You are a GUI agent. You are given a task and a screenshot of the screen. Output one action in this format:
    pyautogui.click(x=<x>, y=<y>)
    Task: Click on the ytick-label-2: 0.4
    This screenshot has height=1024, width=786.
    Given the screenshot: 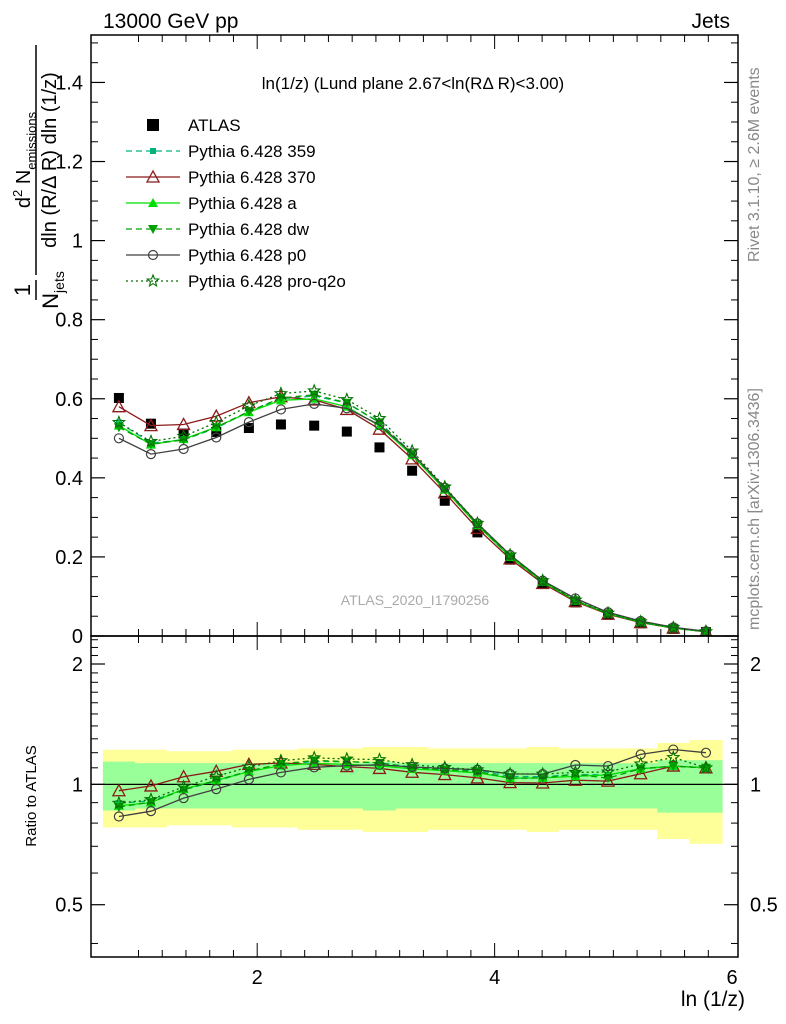 What is the action you would take?
    pyautogui.click(x=69, y=479)
    